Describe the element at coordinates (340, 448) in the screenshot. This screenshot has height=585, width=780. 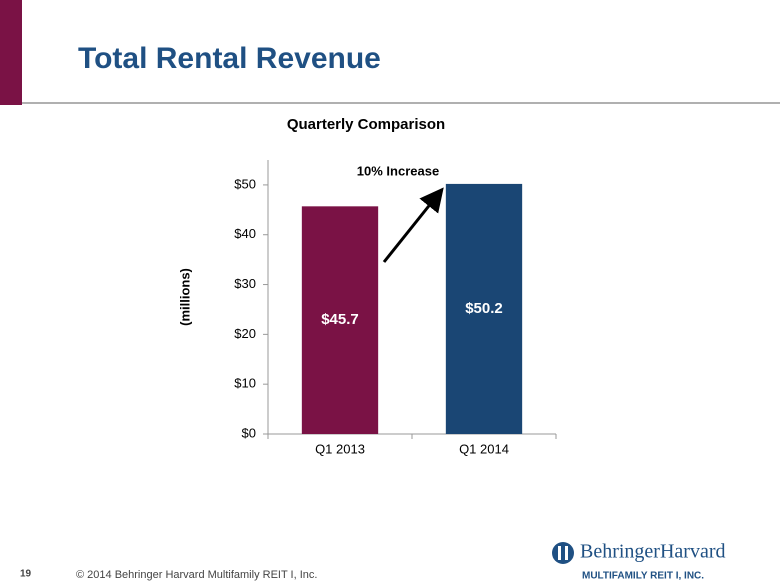
I see `x-tick-label: Q1 2013` at that location.